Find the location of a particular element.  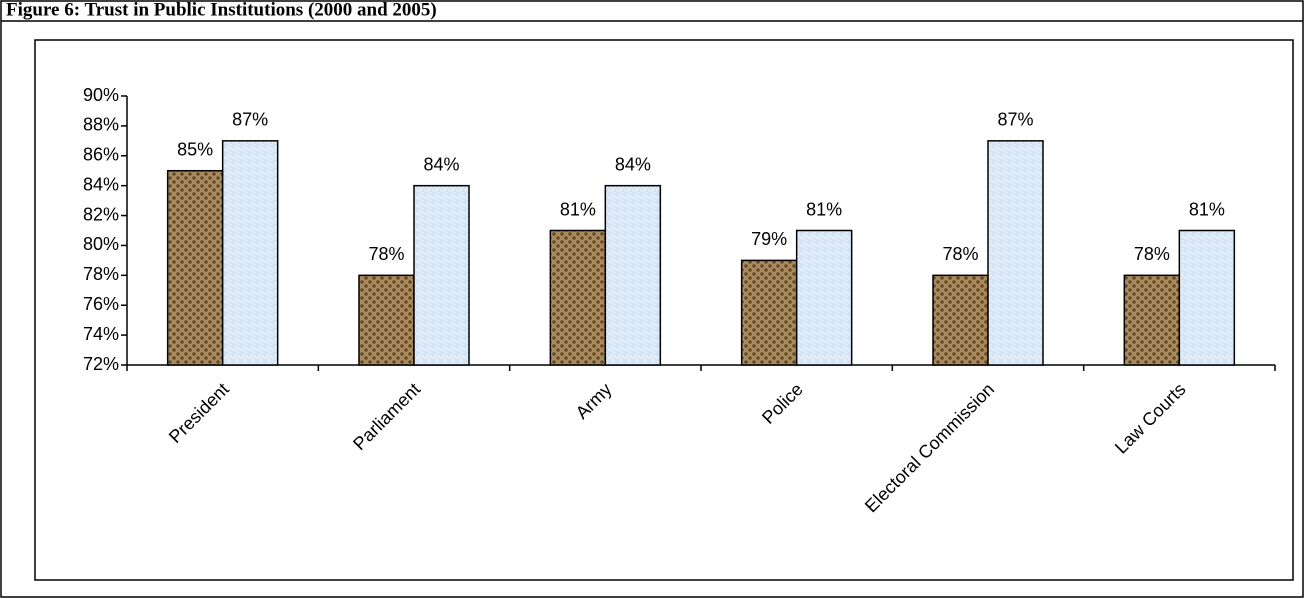

y-tick-label: 88% is located at coordinates (101, 125).